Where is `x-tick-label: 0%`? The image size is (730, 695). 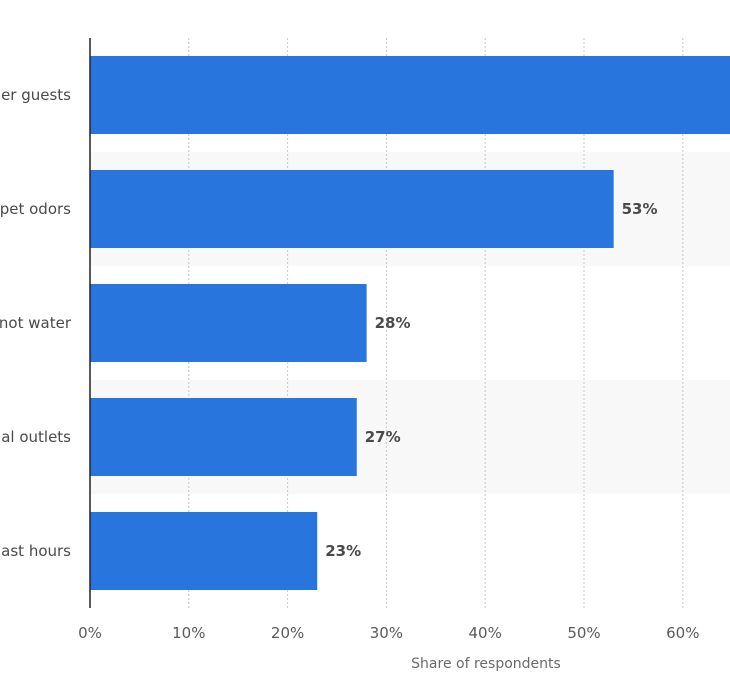 x-tick-label: 0% is located at coordinates (90, 633).